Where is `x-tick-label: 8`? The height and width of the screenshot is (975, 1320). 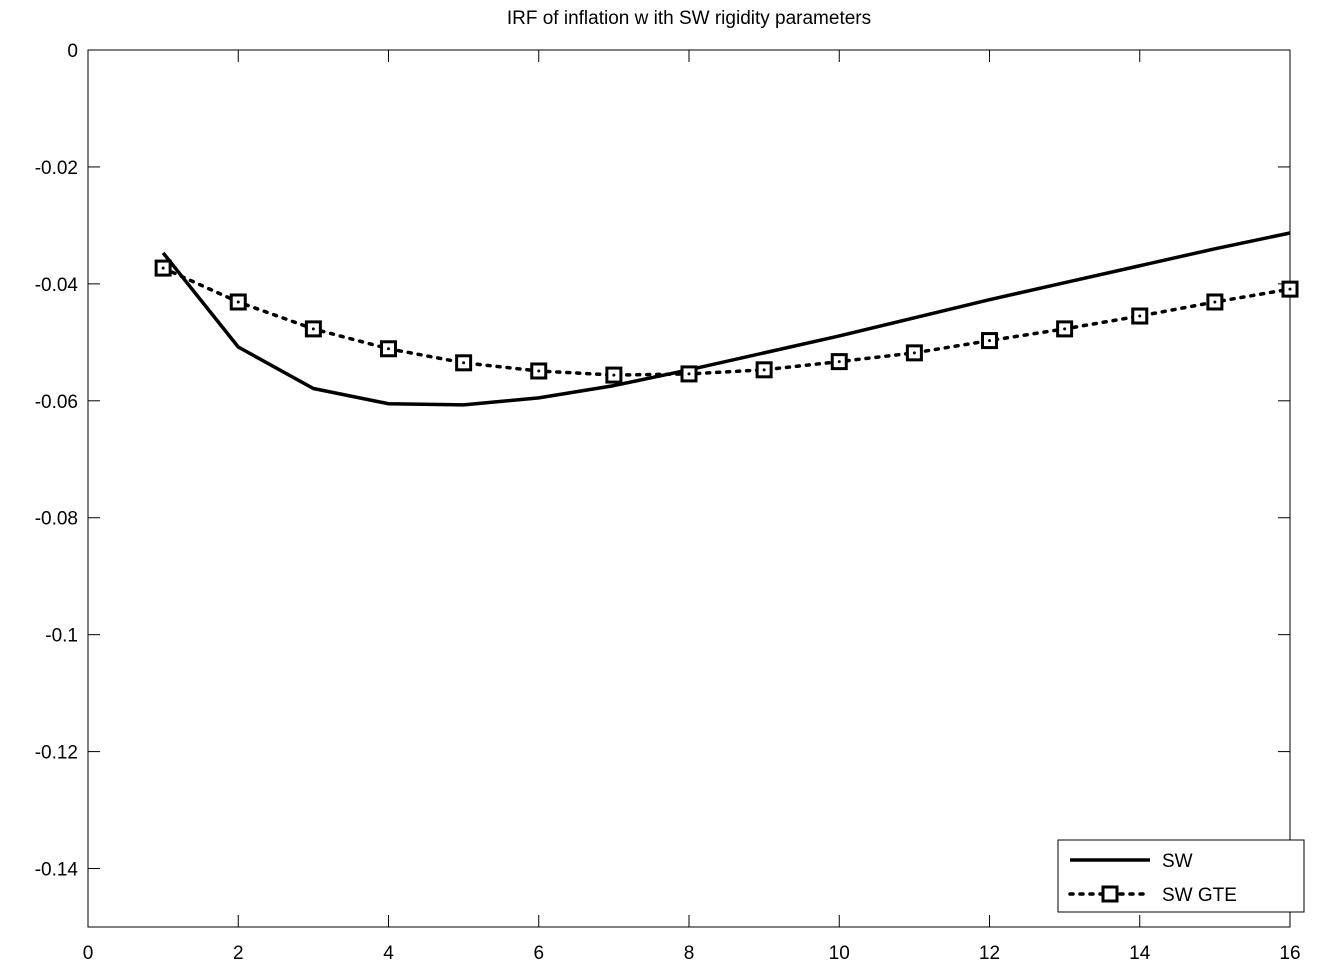 x-tick-label: 8 is located at coordinates (689, 953).